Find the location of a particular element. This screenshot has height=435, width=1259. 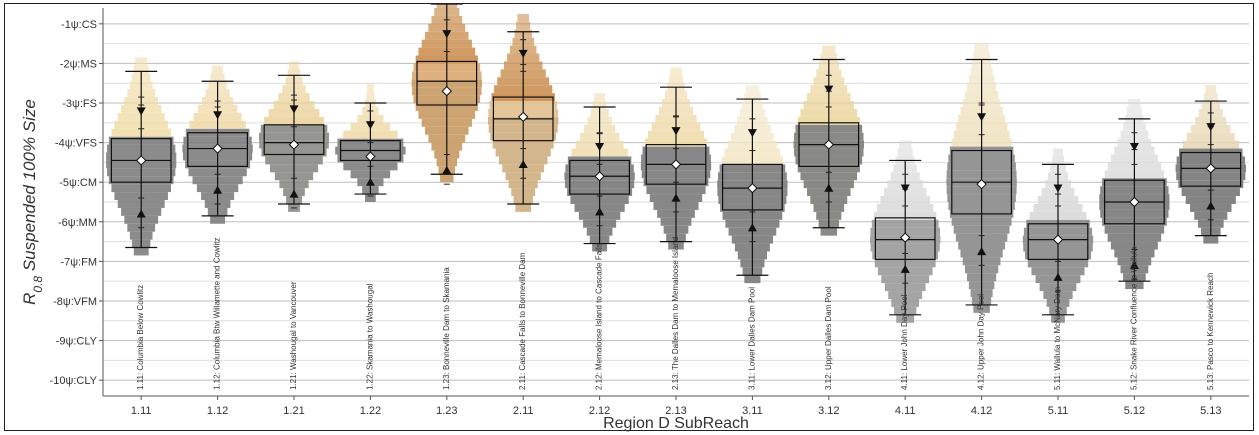

subreach-name-label: 1.21: Washougal to Vancouver is located at coordinates (293, 335).